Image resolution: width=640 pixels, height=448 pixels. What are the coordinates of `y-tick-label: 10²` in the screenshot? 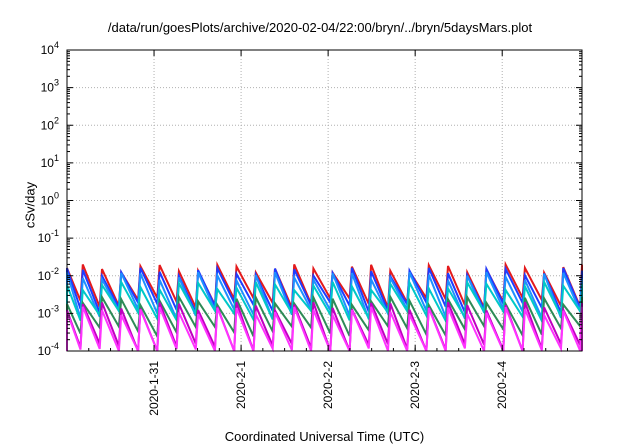 It's located at (50, 123).